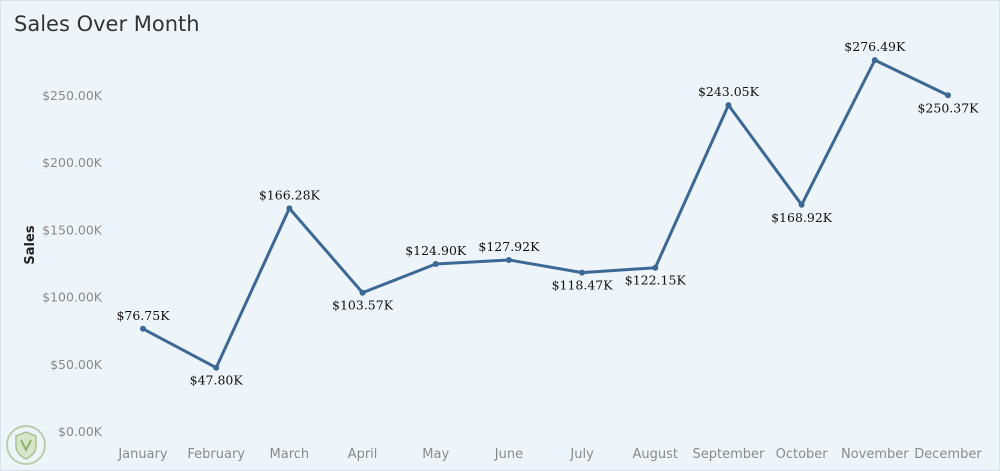 The width and height of the screenshot is (1000, 471). I want to click on x-tick-label: June, so click(508, 454).